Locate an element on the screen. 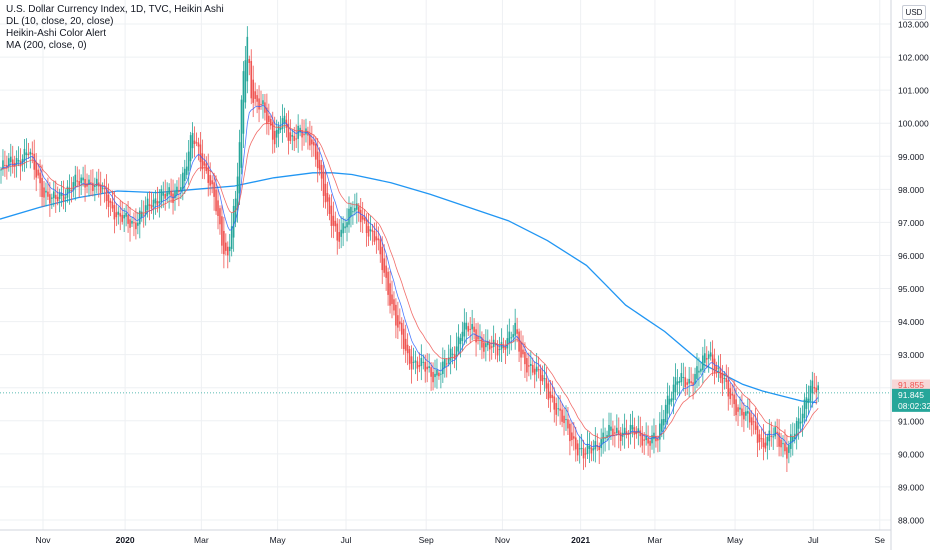  legend-indicator-ma: MA (200, close, 0) is located at coordinates (46, 45).